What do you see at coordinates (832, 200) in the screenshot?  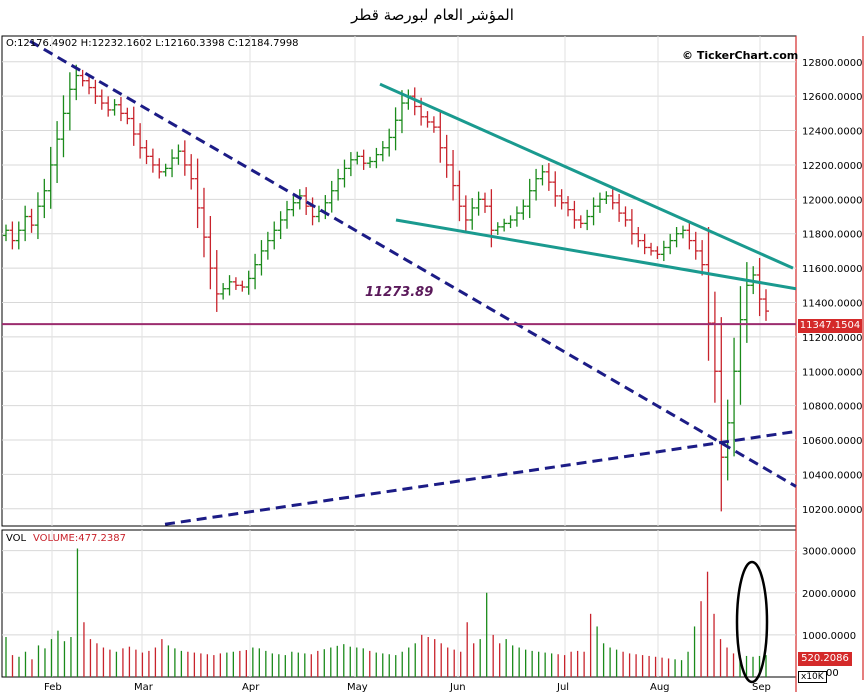 I see `price-tick-label: 12000.0000` at bounding box center [832, 200].